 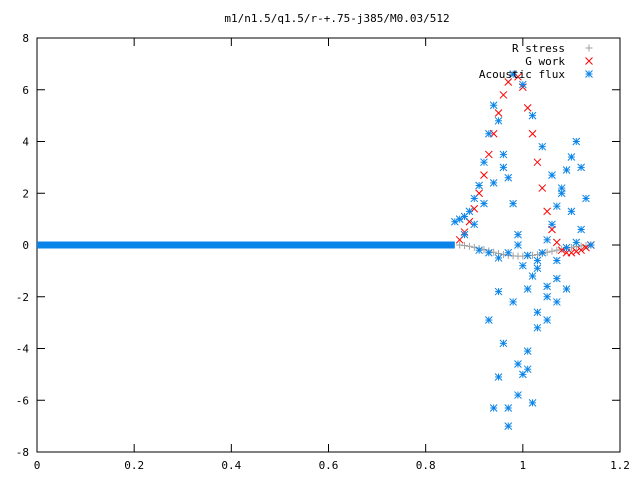 What do you see at coordinates (525, 163) in the screenshot?
I see `series-g-work` at bounding box center [525, 163].